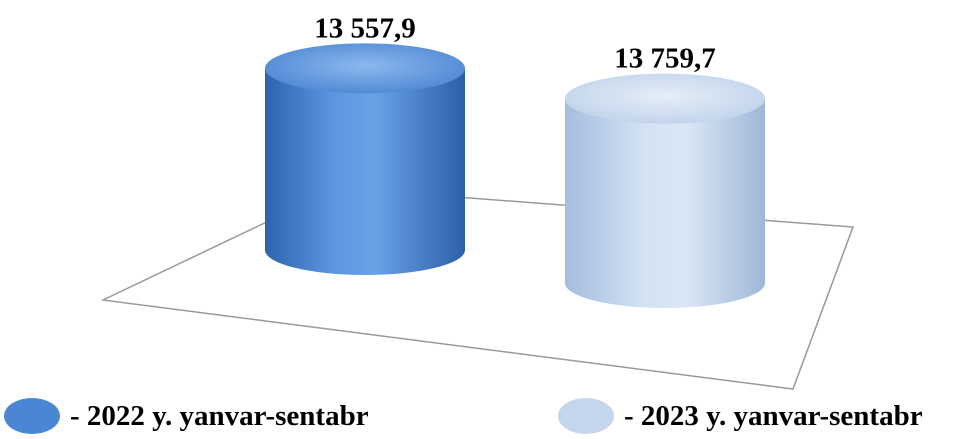  What do you see at coordinates (773, 415) in the screenshot?
I see `legend-label-2023: - 2023 y. yanvar-sentabr` at bounding box center [773, 415].